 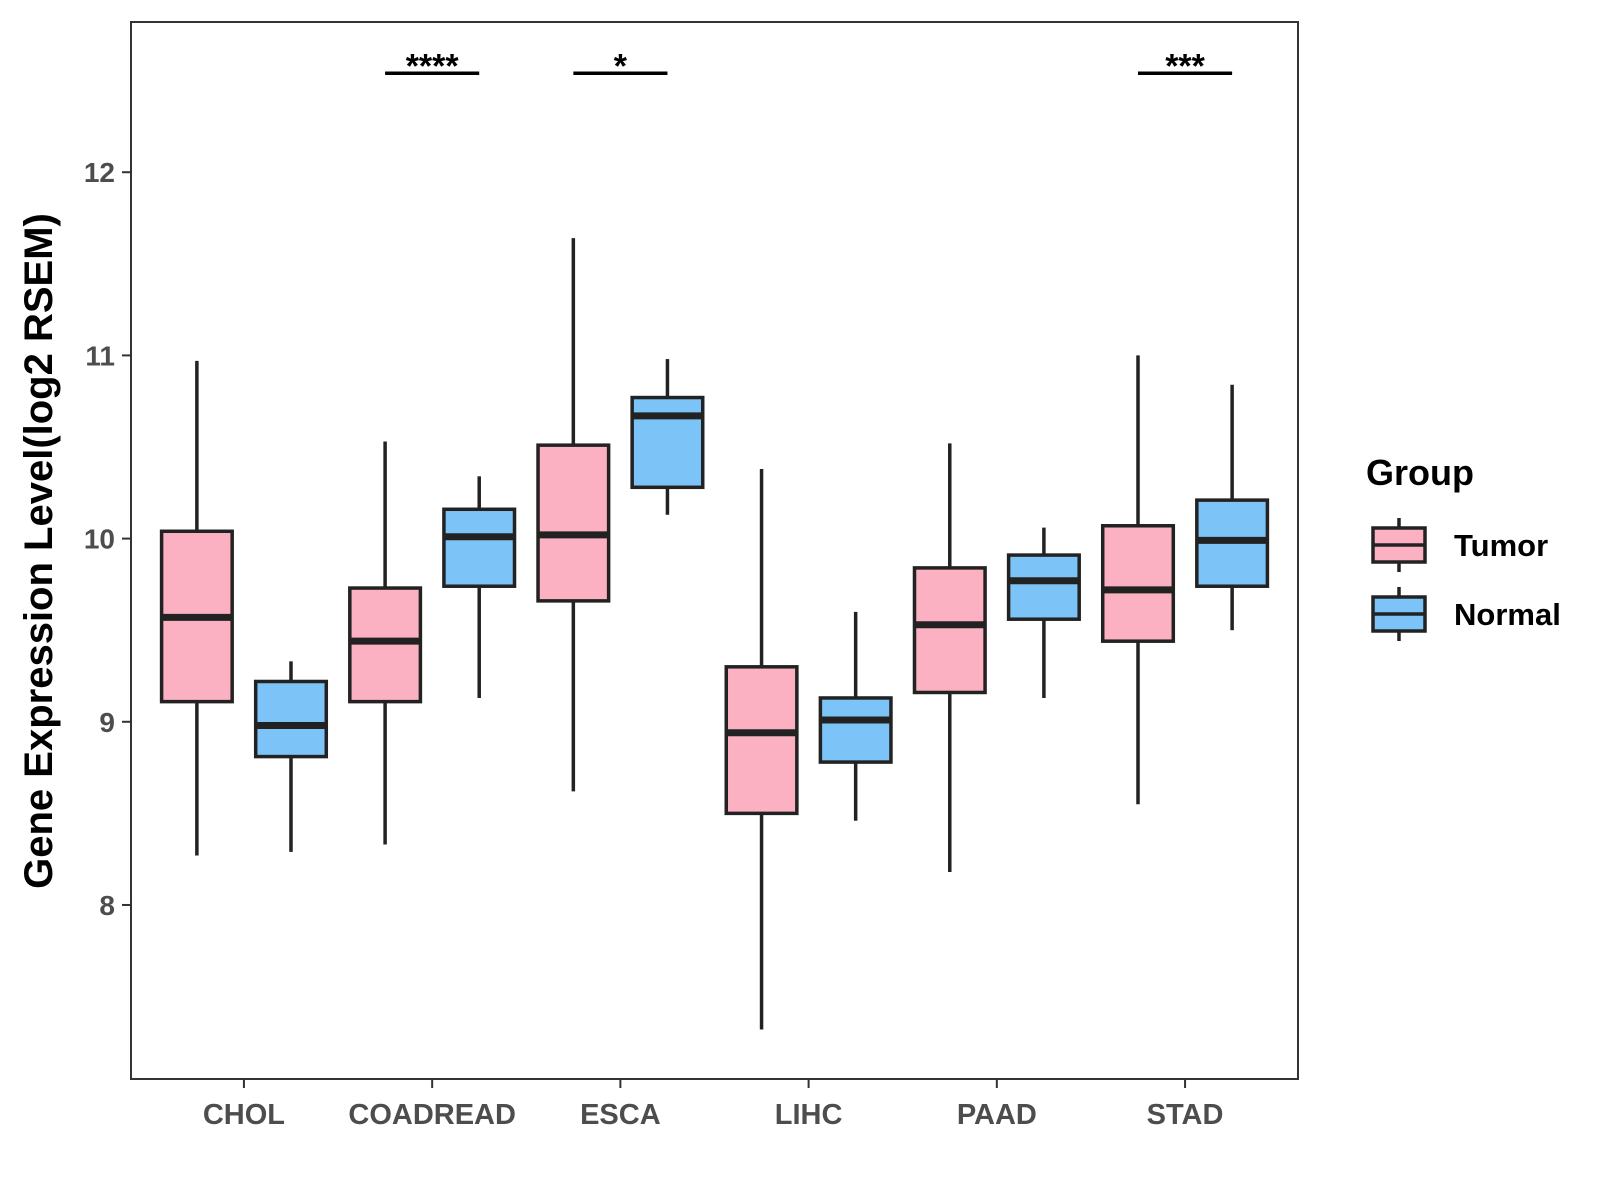 I want to click on x-tick-label: PAAD, so click(x=997, y=1115).